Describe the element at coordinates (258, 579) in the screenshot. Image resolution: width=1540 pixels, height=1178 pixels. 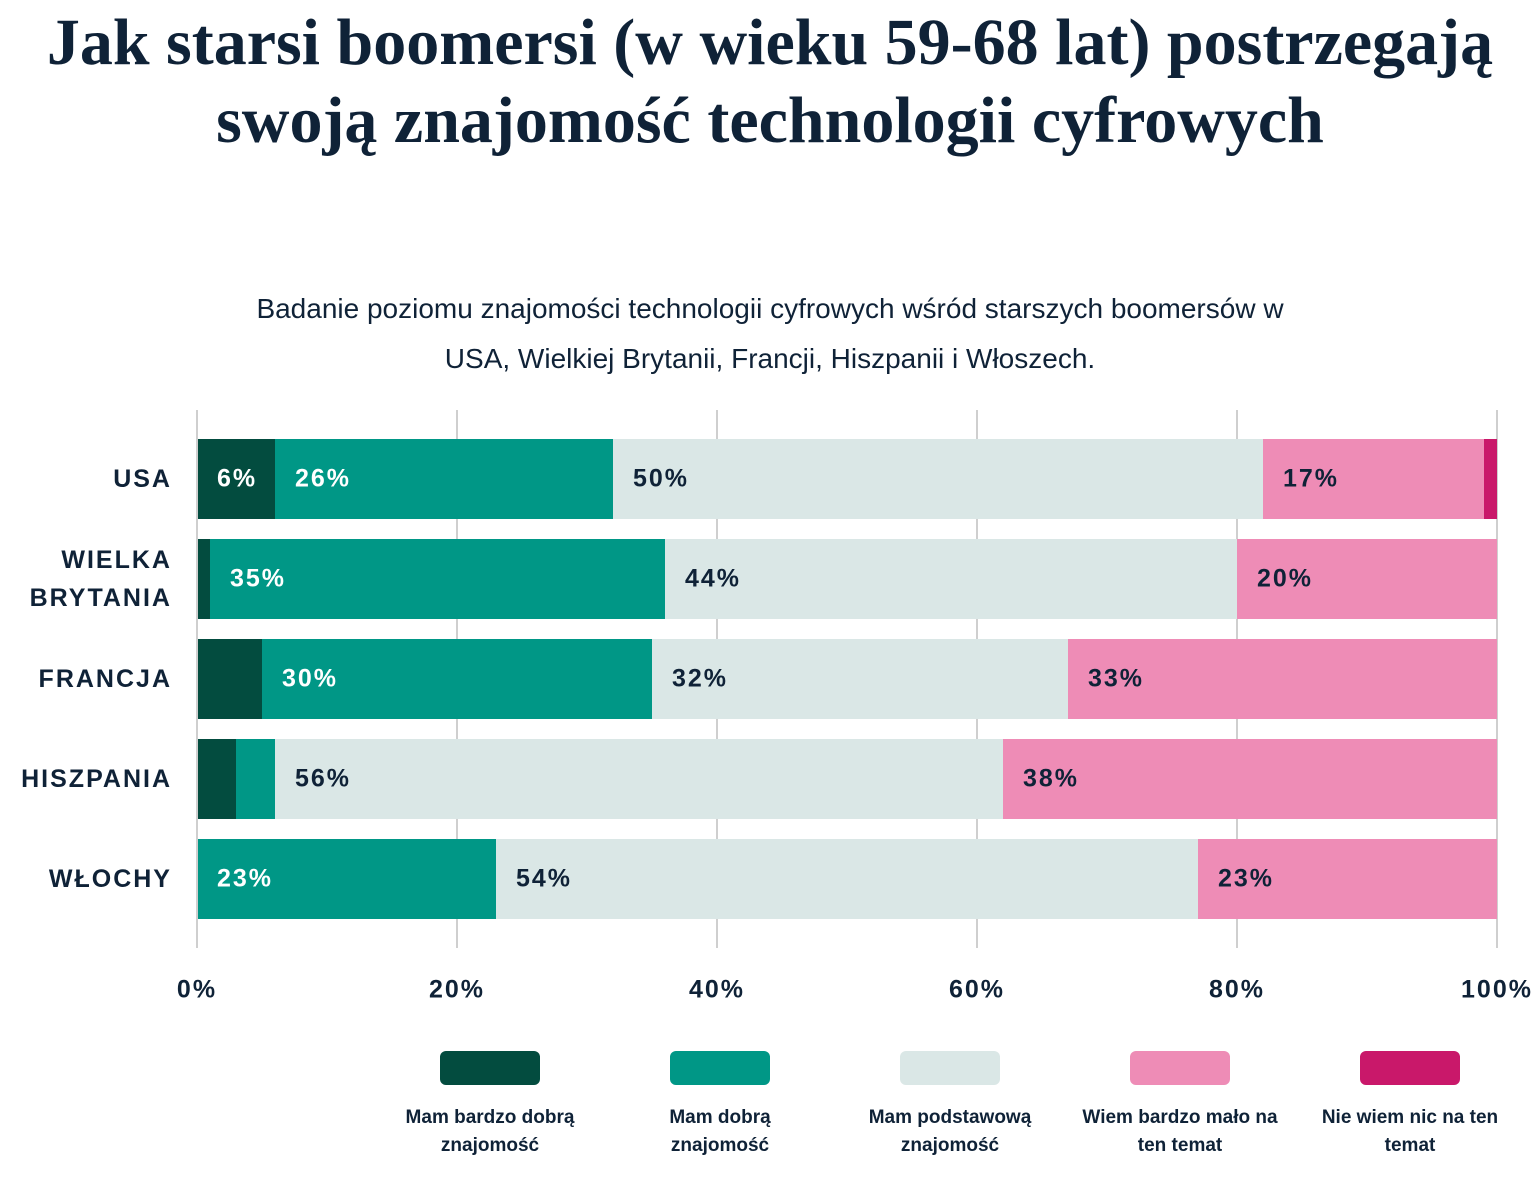
I see `value-label: 35%` at that location.